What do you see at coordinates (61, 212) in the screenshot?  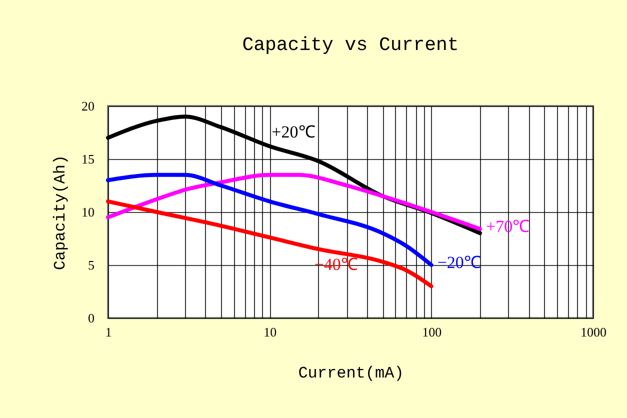 I see `y-axis-title: Capacity(Ah)` at bounding box center [61, 212].